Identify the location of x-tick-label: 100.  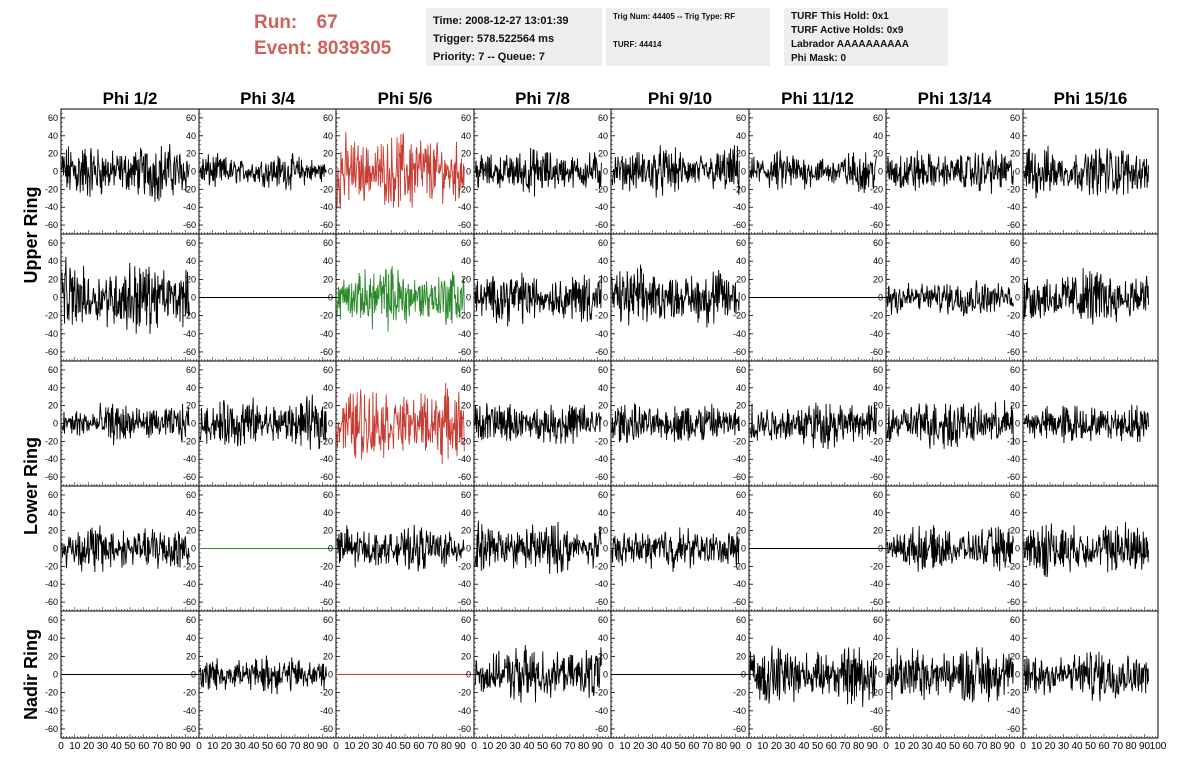
(1158, 746).